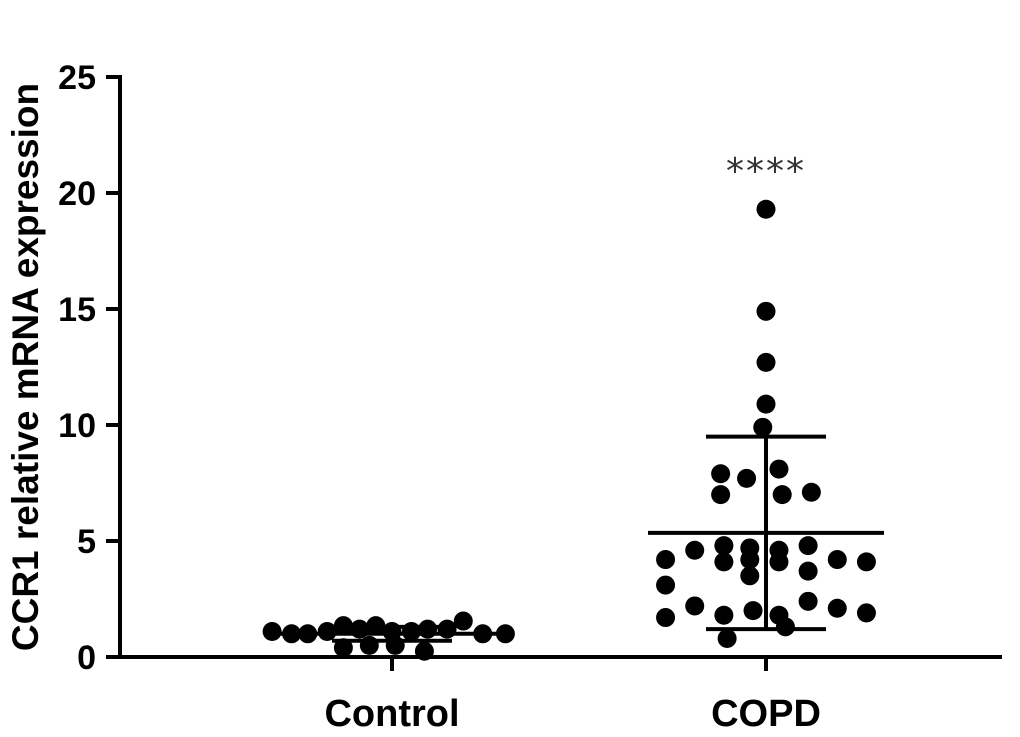  I want to click on y-tick-label: 20, so click(77, 194).